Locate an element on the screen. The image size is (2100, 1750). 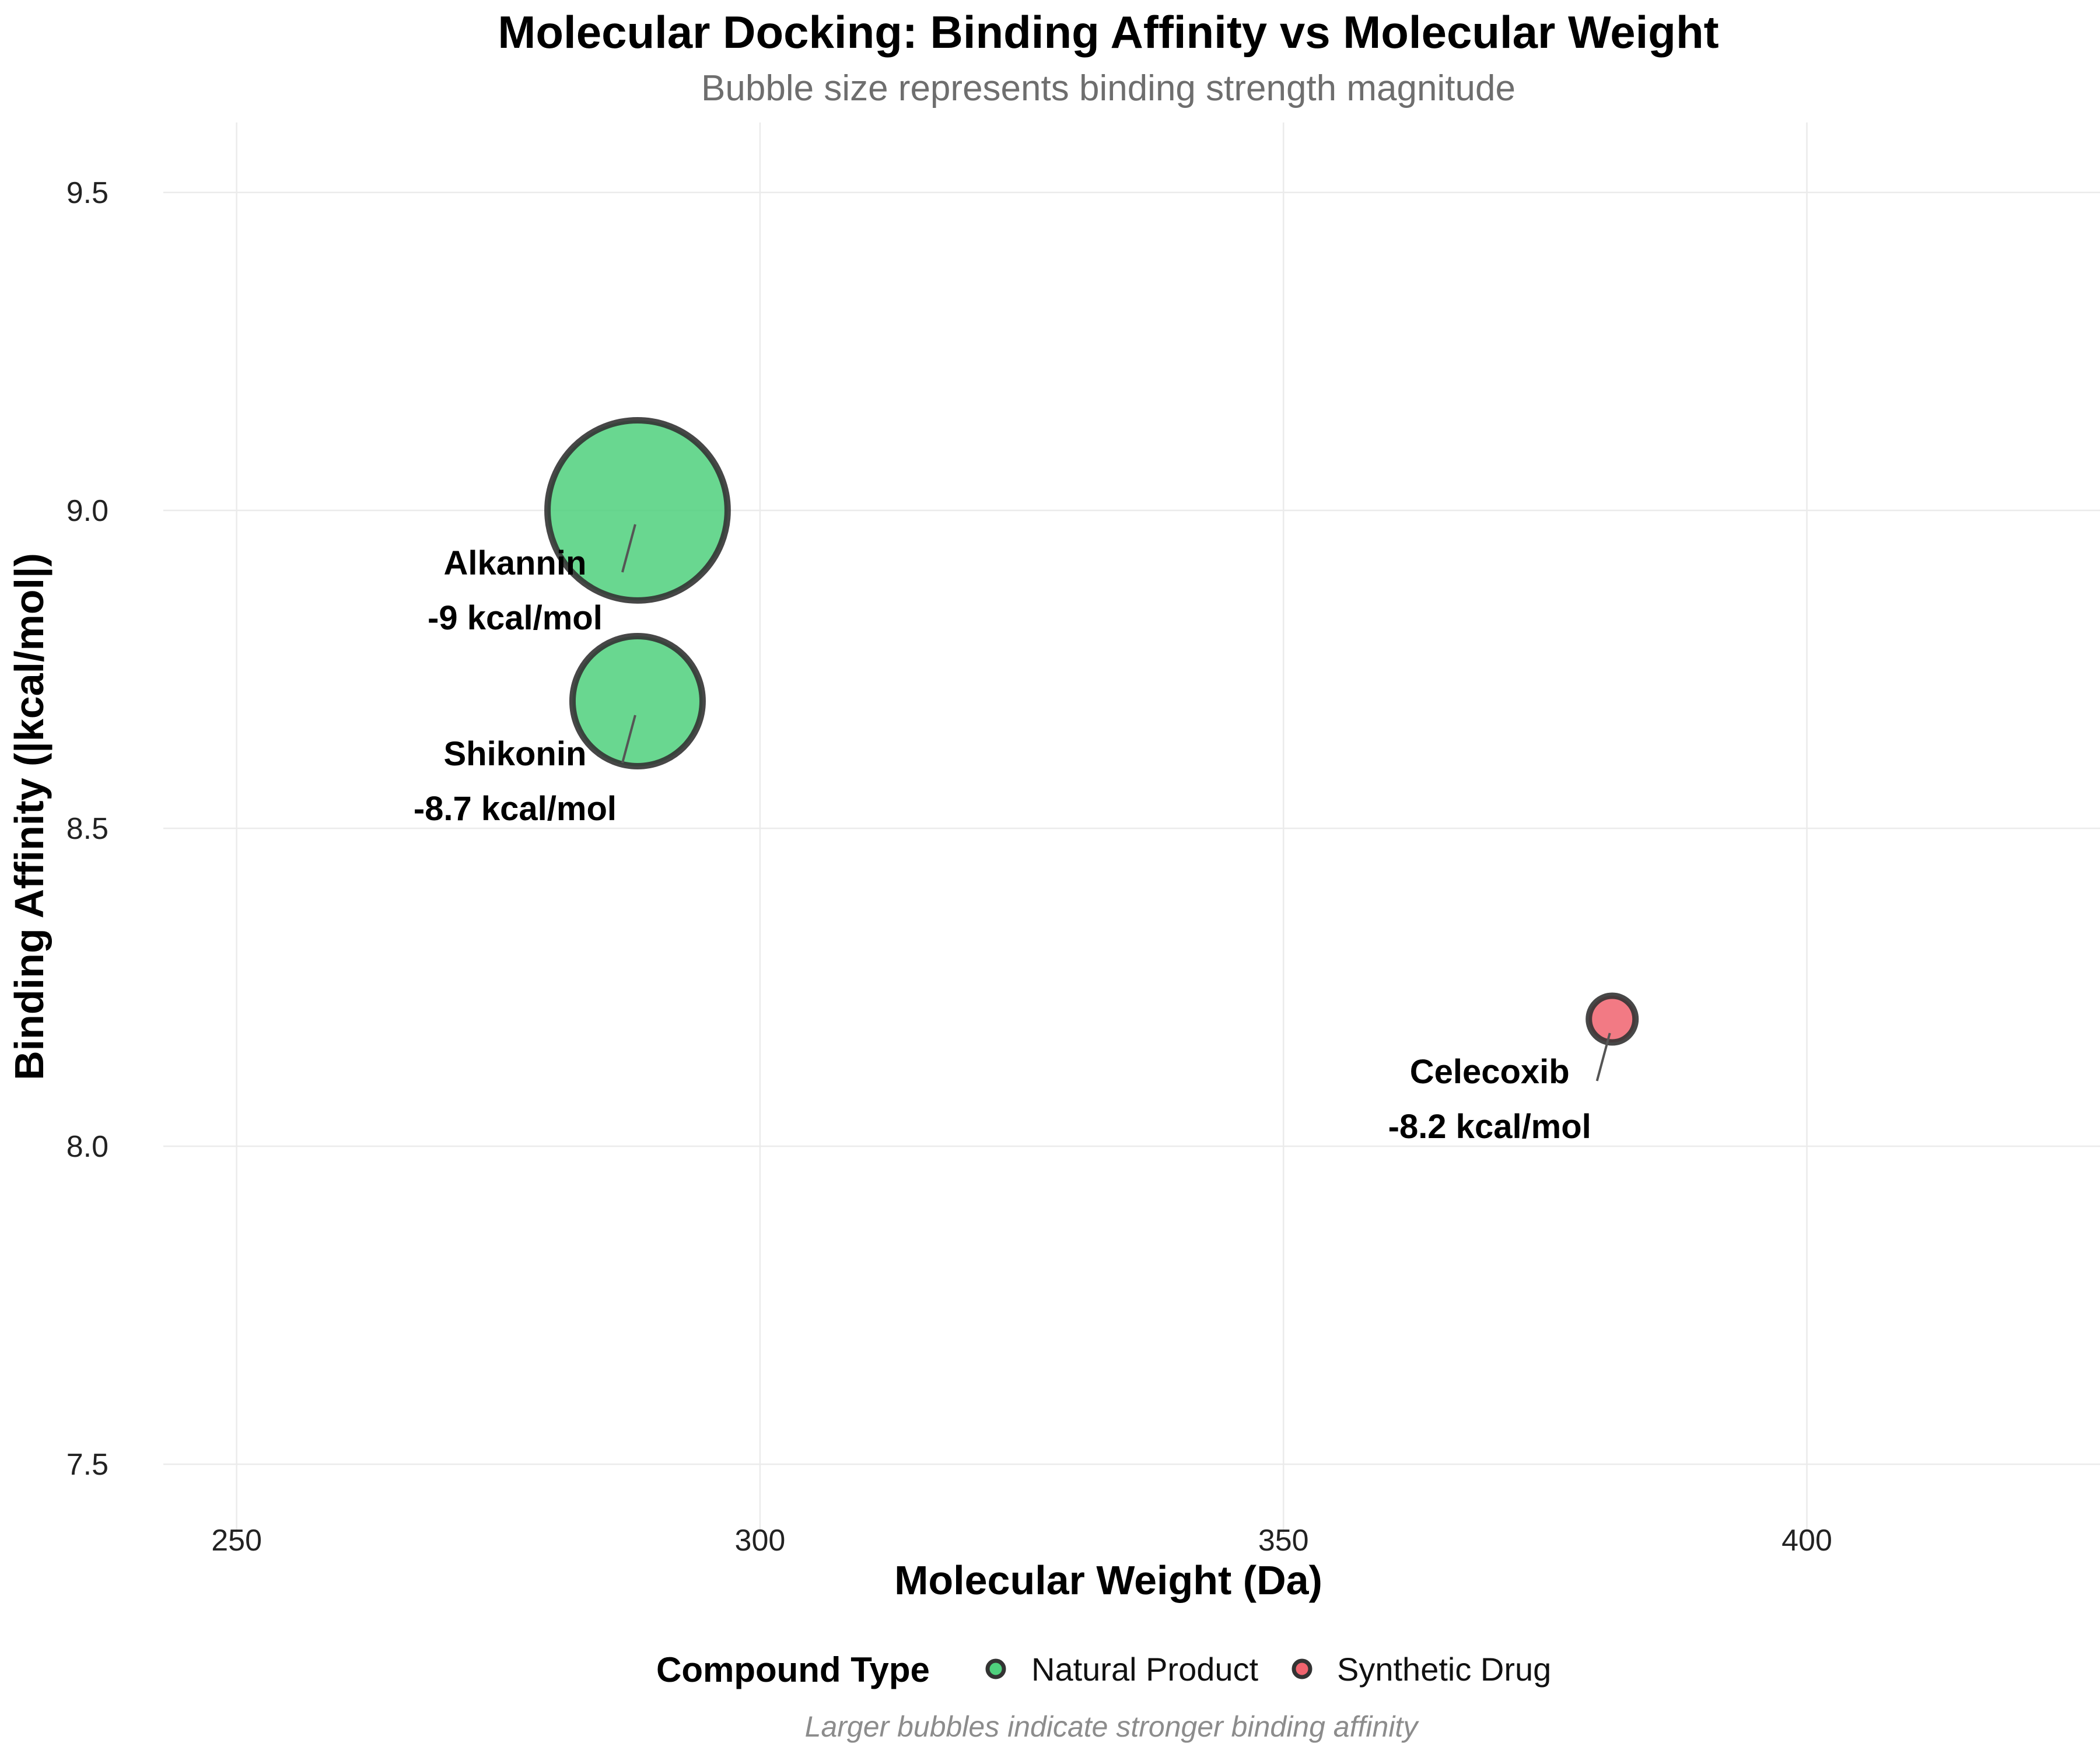
label-leader-celecoxib is located at coordinates (1603, 1057).